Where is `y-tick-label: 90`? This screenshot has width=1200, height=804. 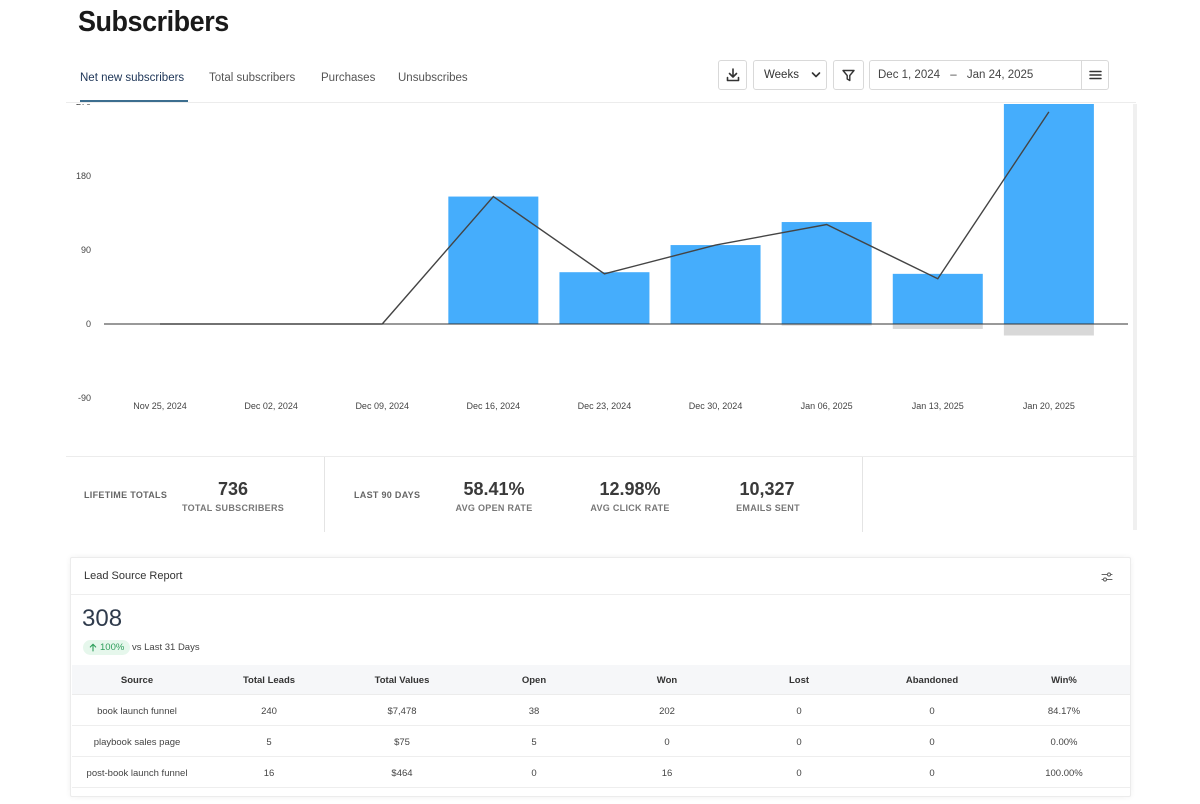
y-tick-label: 90 is located at coordinates (86, 250).